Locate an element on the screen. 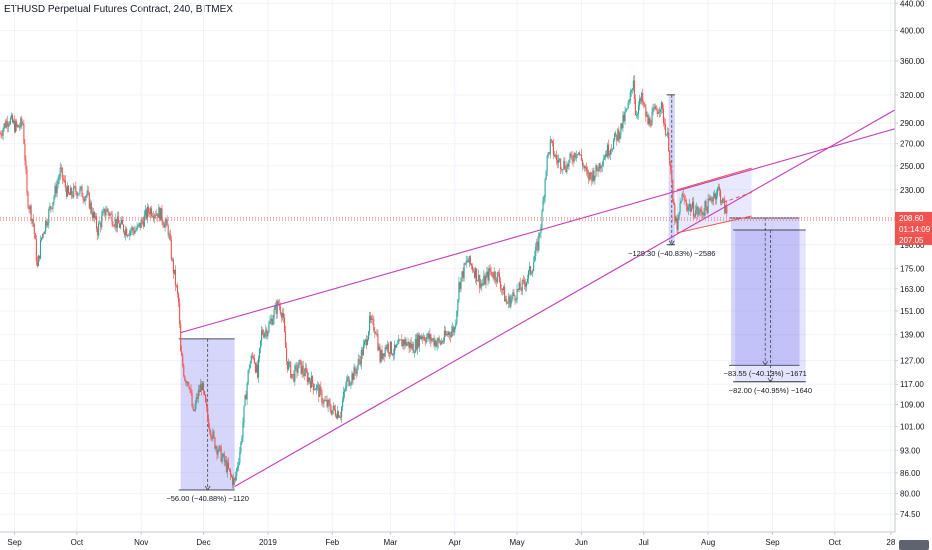  y-axis-background is located at coordinates (913, 275).